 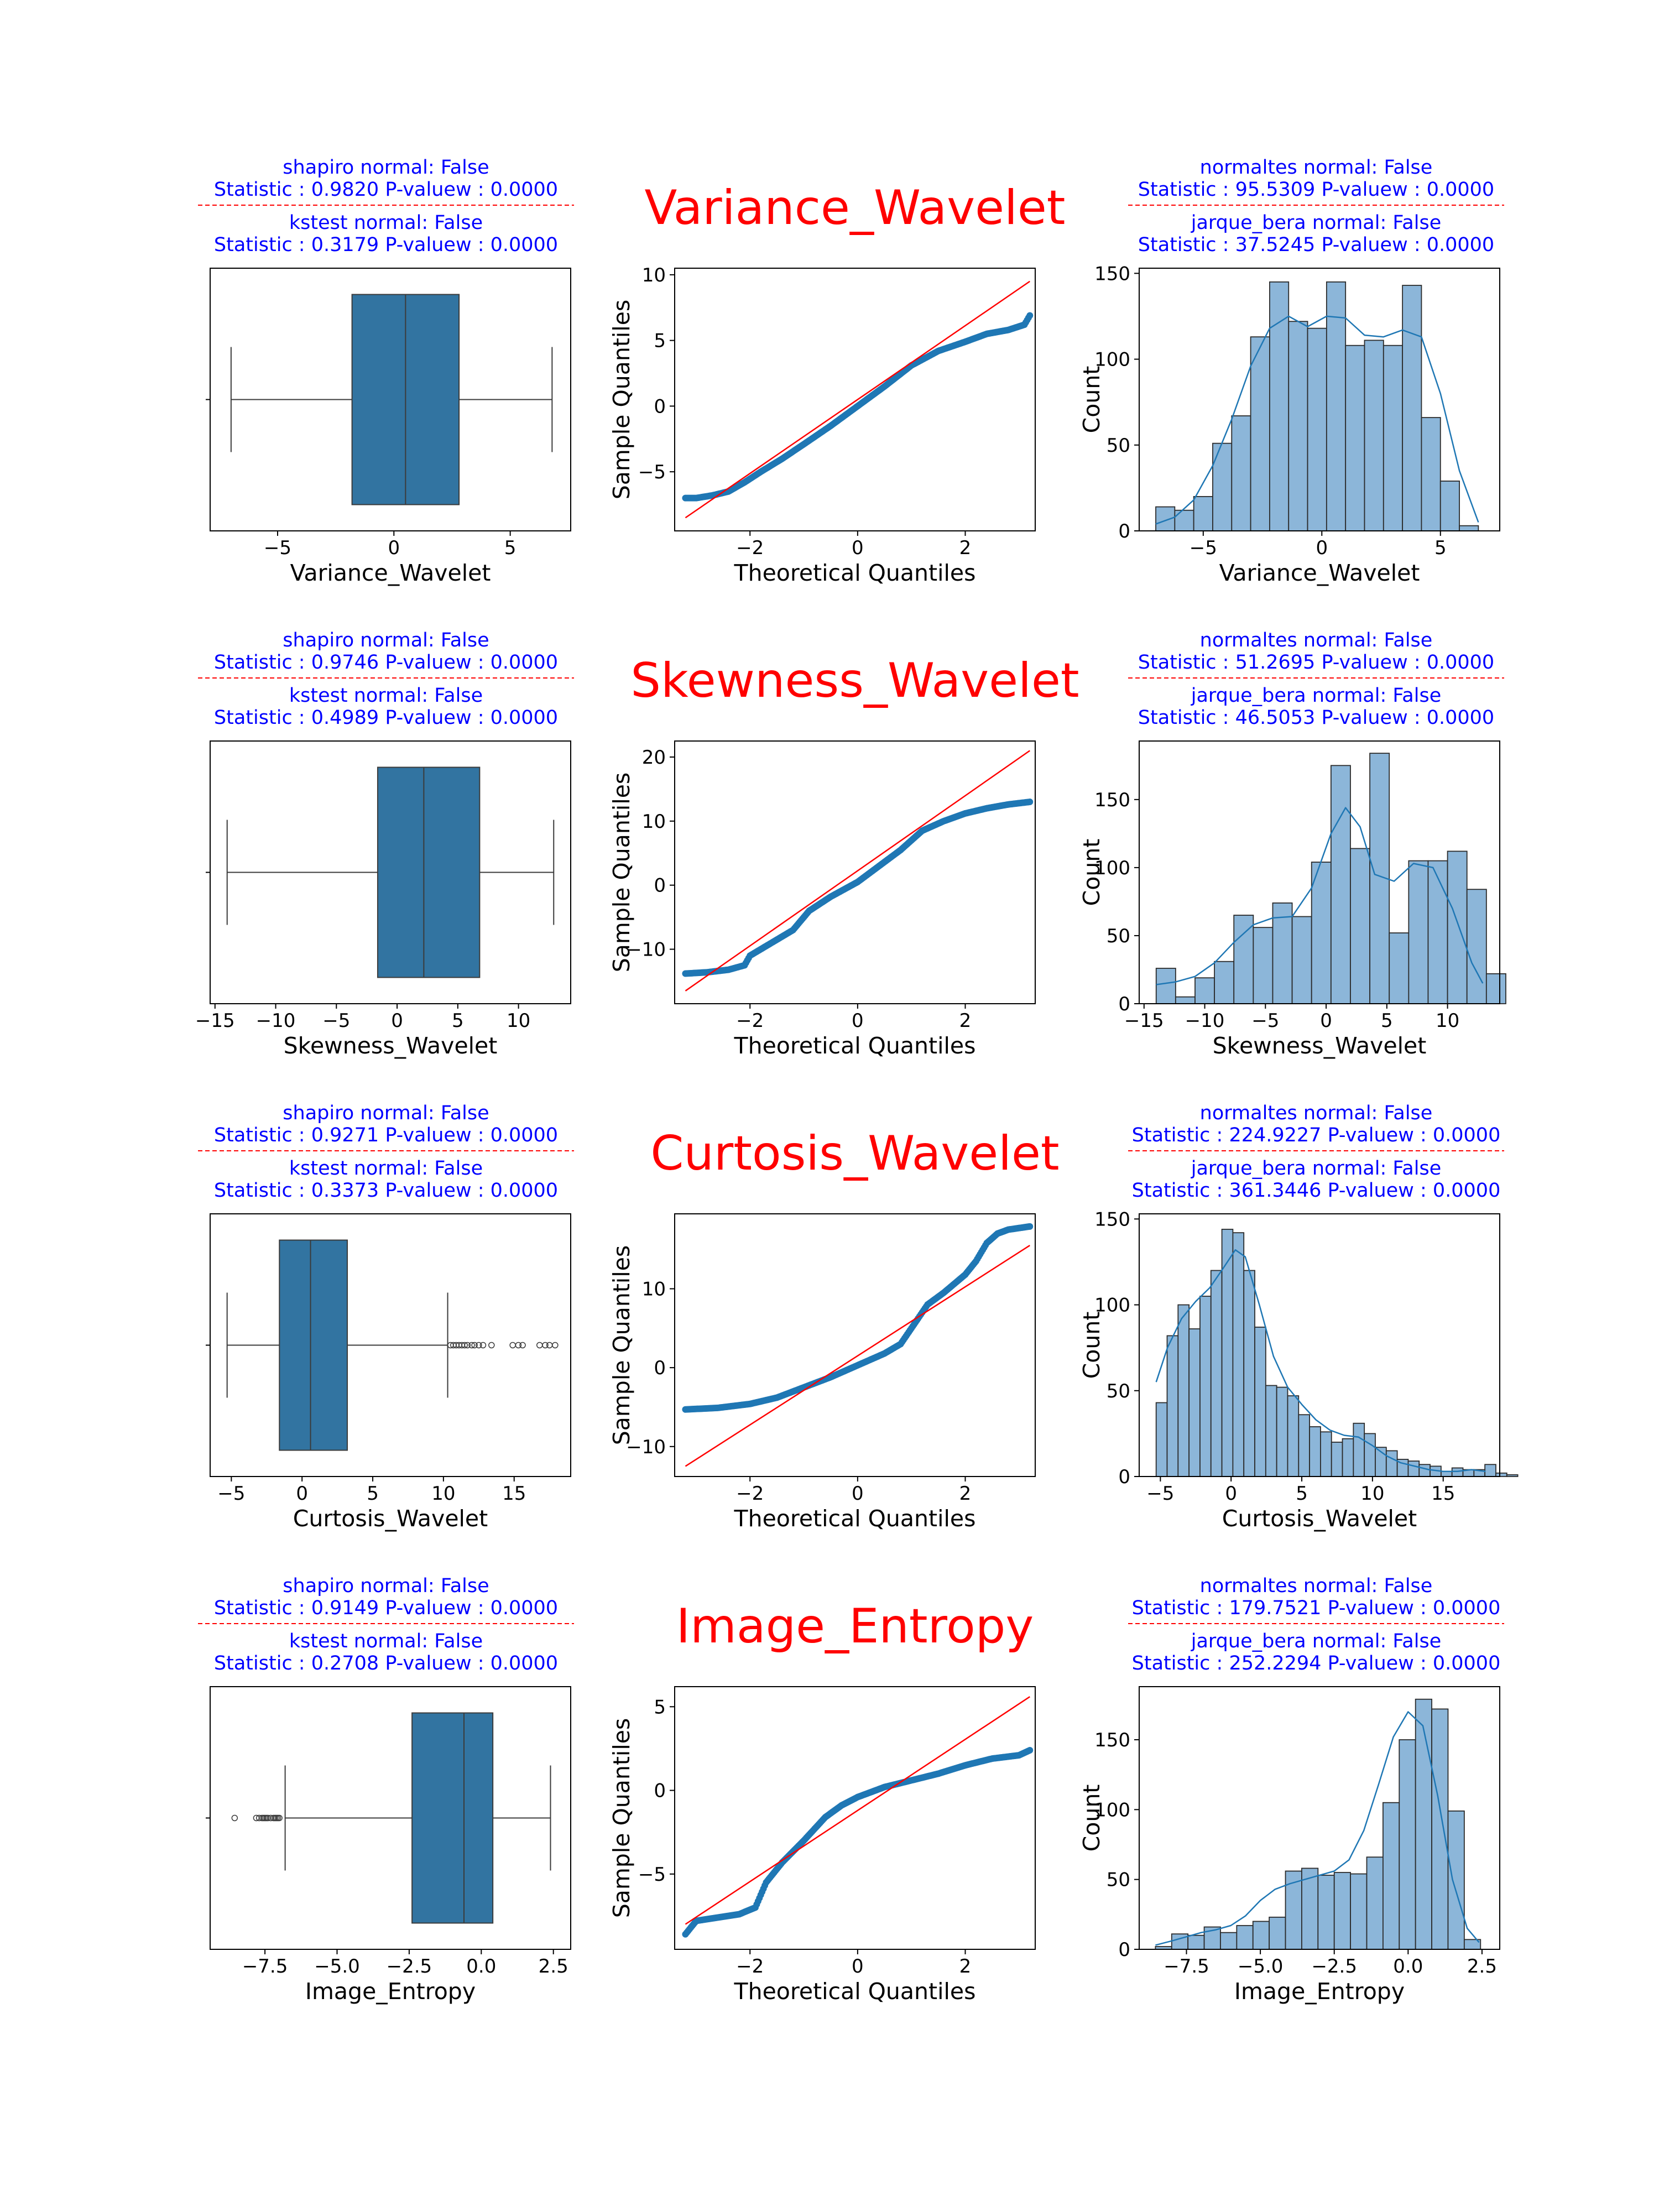 I want to click on hist-xtick-label: 2.5, so click(x=1482, y=1966).